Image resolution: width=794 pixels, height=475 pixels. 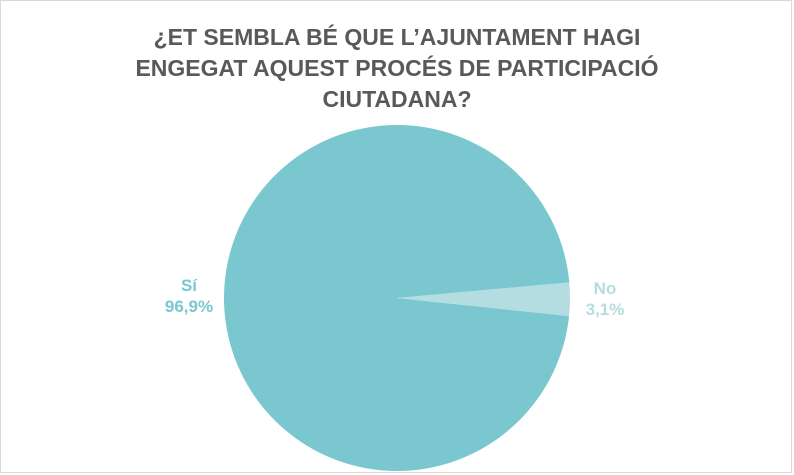 I want to click on slice-category-label: No, so click(x=605, y=288).